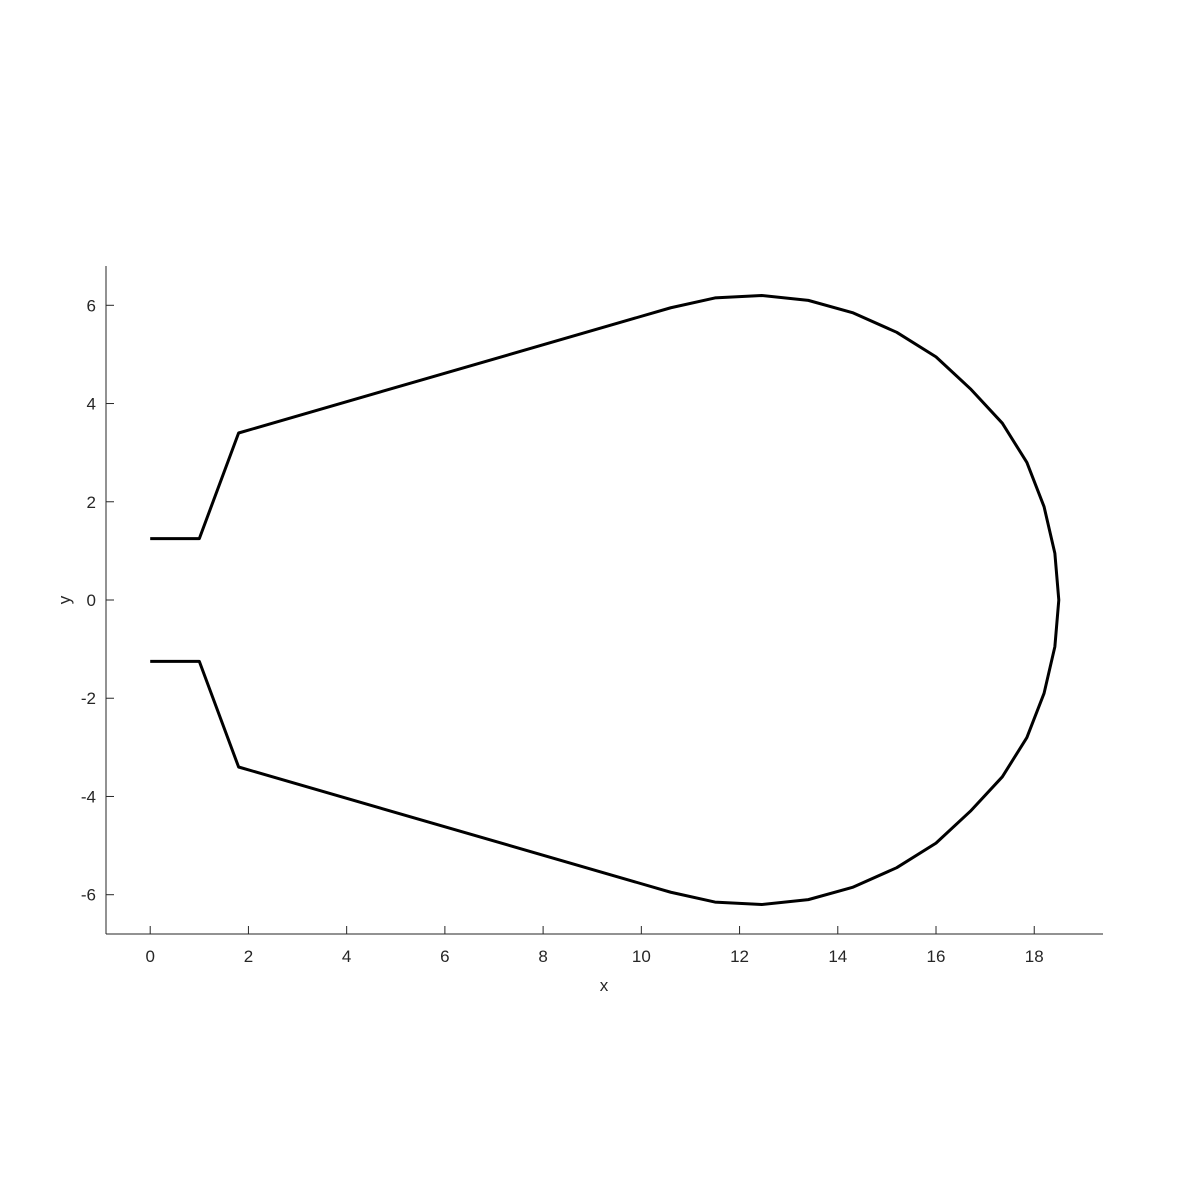 This screenshot has width=1200, height=1200. Describe the element at coordinates (346, 956) in the screenshot. I see `x-tick-label: 4` at that location.